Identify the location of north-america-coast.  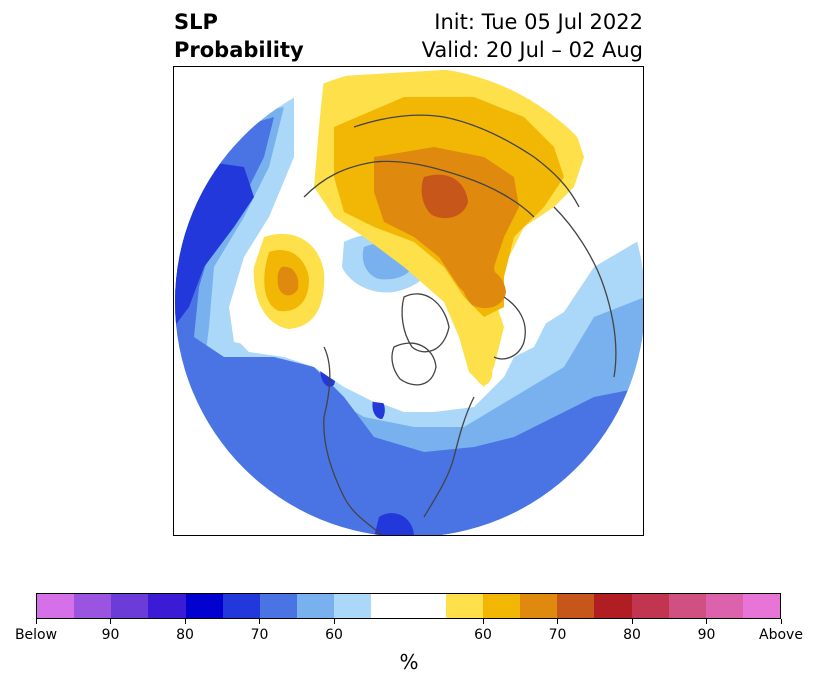
(354, 440).